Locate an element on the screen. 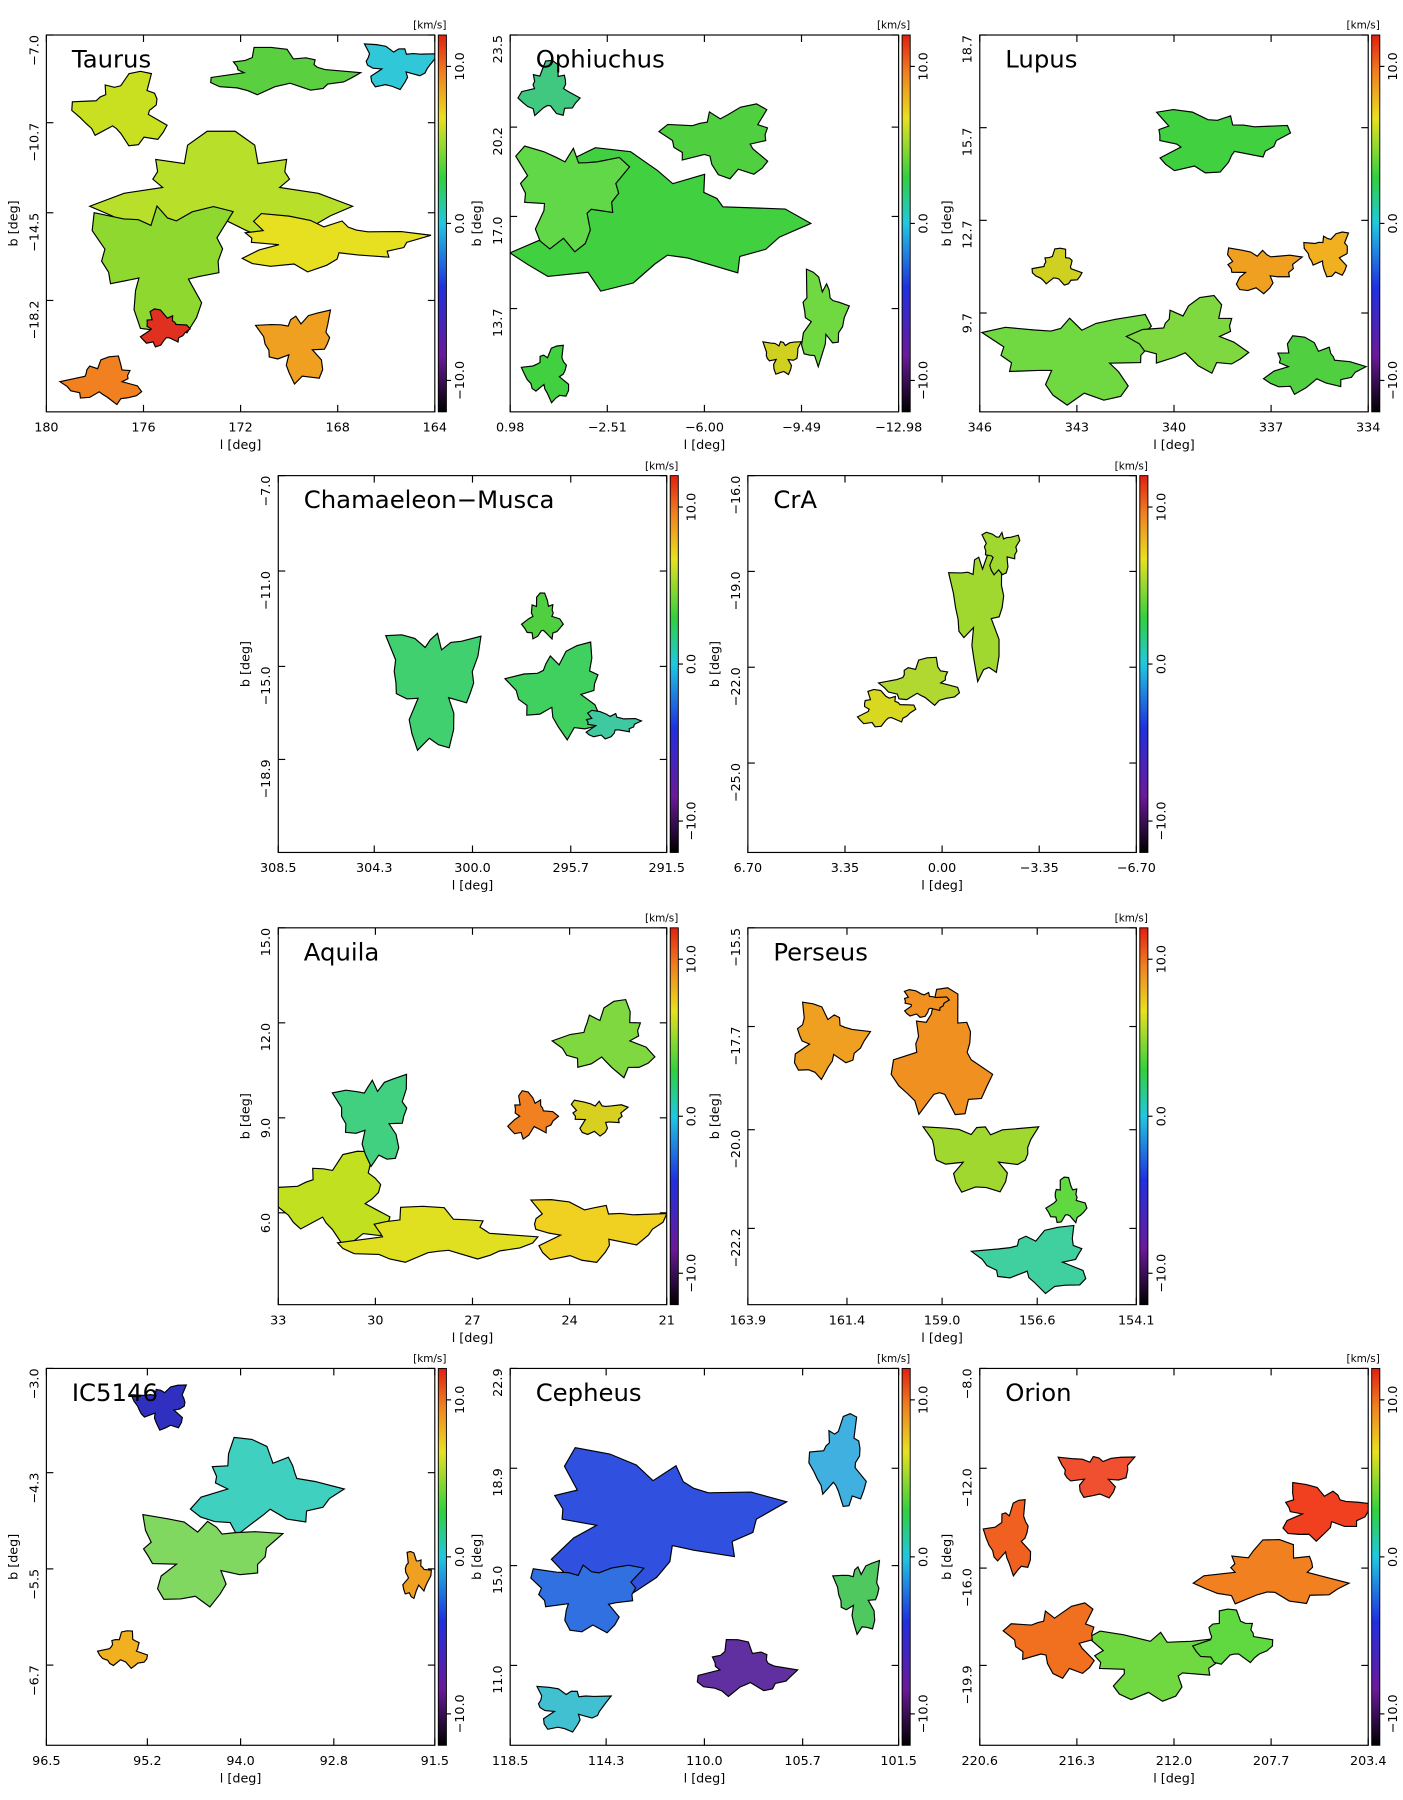 The width and height of the screenshot is (1403, 1800). y-tick-label: −18.2 is located at coordinates (34, 319).